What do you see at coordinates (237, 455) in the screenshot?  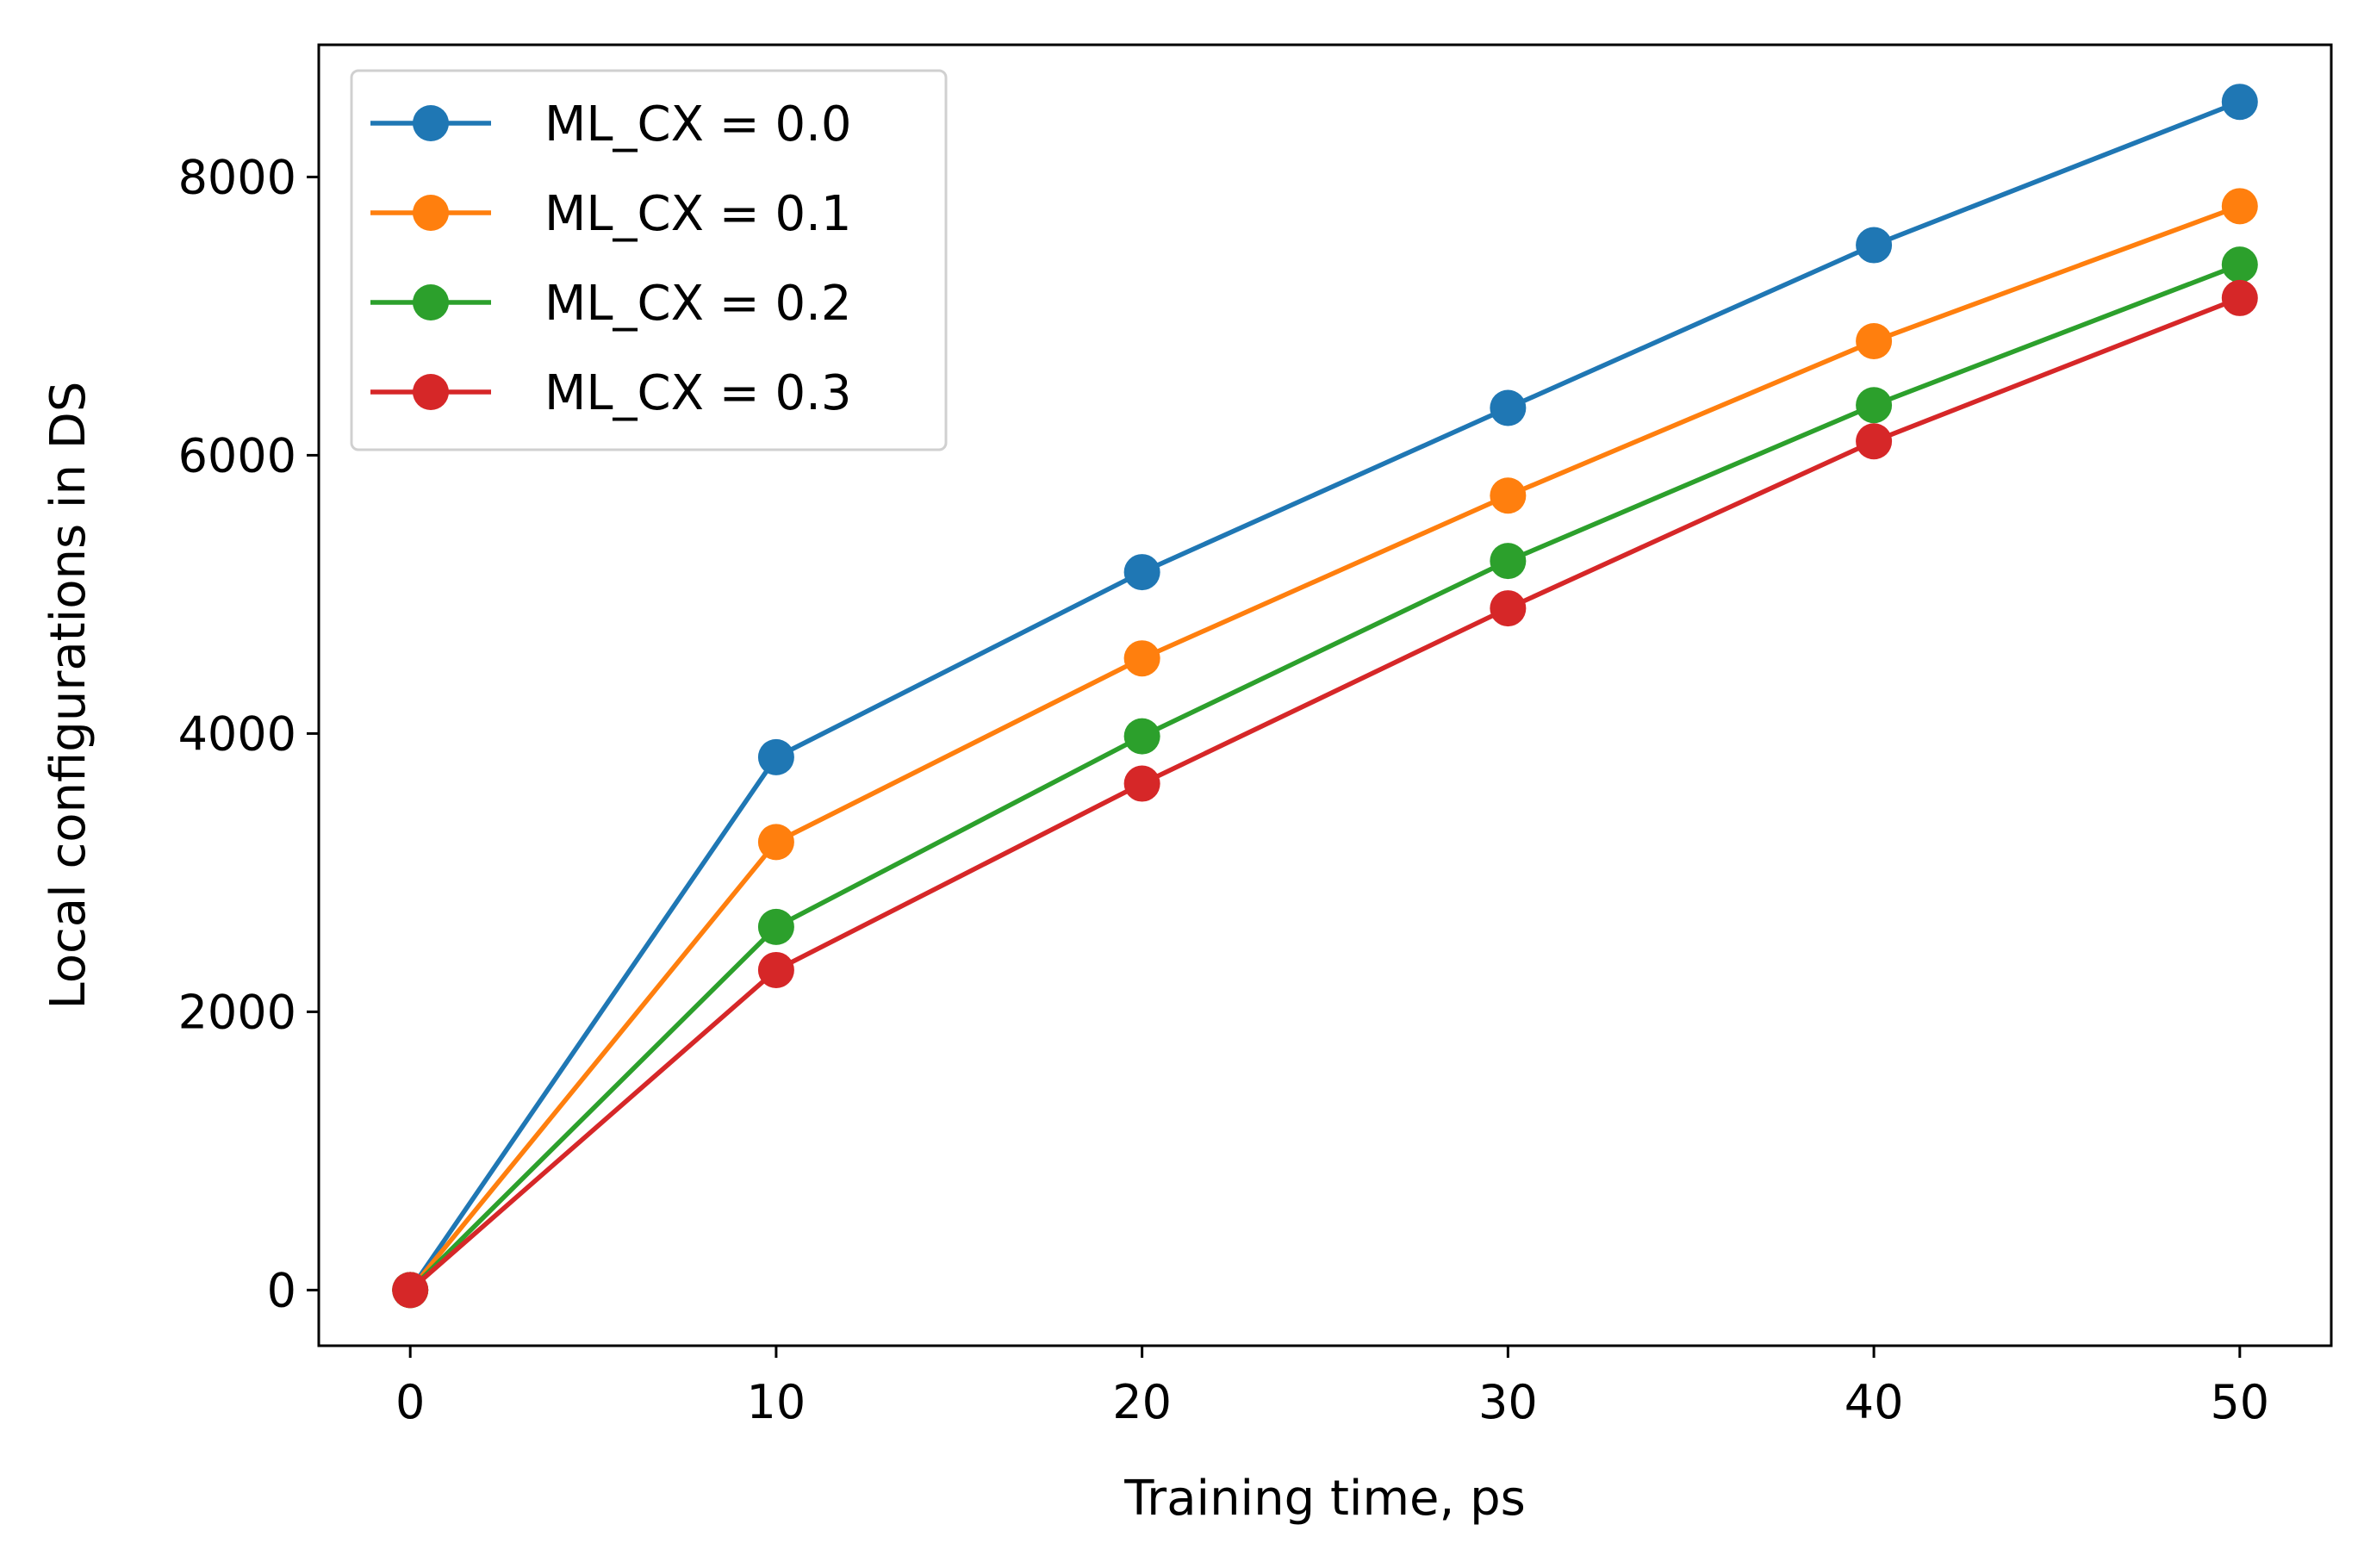 I see `y-tick-label: 6000` at bounding box center [237, 455].